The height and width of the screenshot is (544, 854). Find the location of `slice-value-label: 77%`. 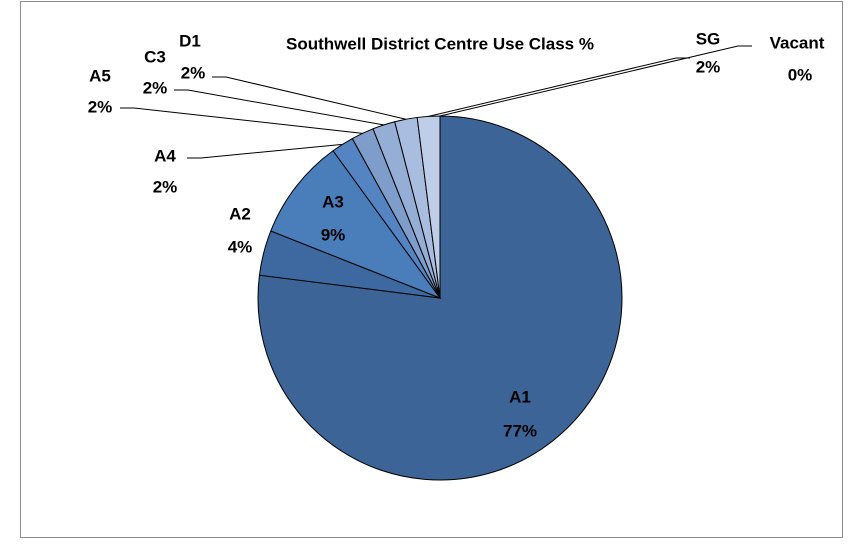

slice-value-label: 77% is located at coordinates (520, 430).